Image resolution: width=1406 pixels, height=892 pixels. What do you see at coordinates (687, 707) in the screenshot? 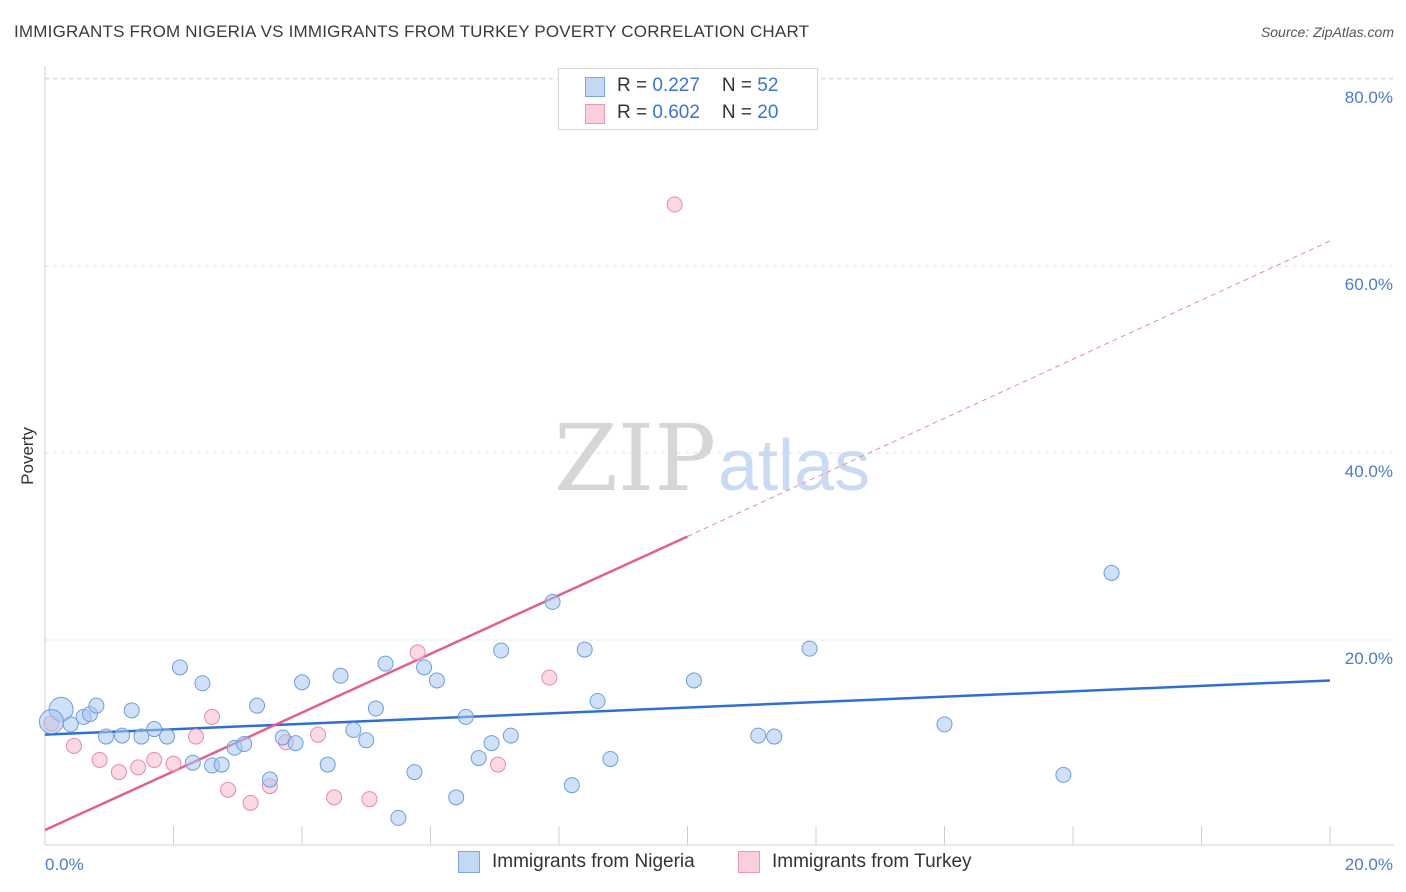
I see `nigeria-trend-line` at bounding box center [687, 707].